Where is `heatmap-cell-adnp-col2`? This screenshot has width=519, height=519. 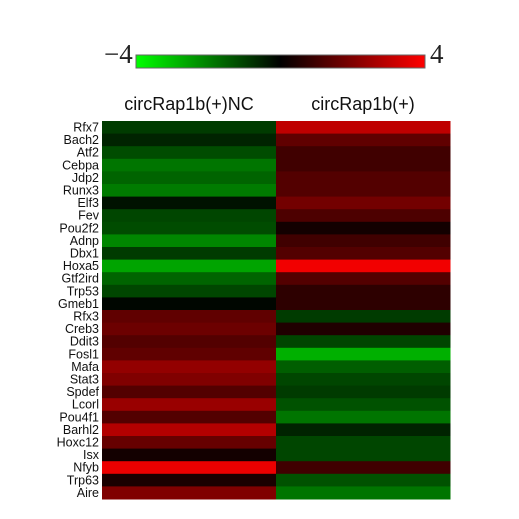 heatmap-cell-adnp-col2 is located at coordinates (363, 241).